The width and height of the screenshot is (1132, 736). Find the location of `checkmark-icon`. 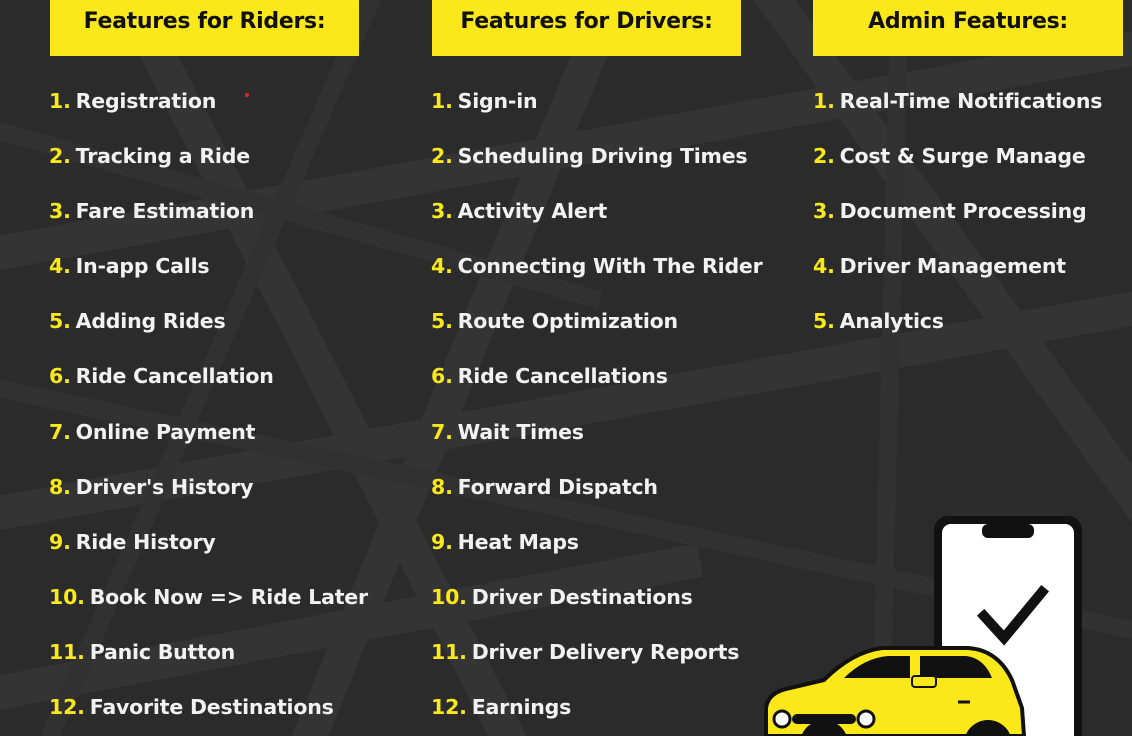

checkmark-icon is located at coordinates (1013, 615).